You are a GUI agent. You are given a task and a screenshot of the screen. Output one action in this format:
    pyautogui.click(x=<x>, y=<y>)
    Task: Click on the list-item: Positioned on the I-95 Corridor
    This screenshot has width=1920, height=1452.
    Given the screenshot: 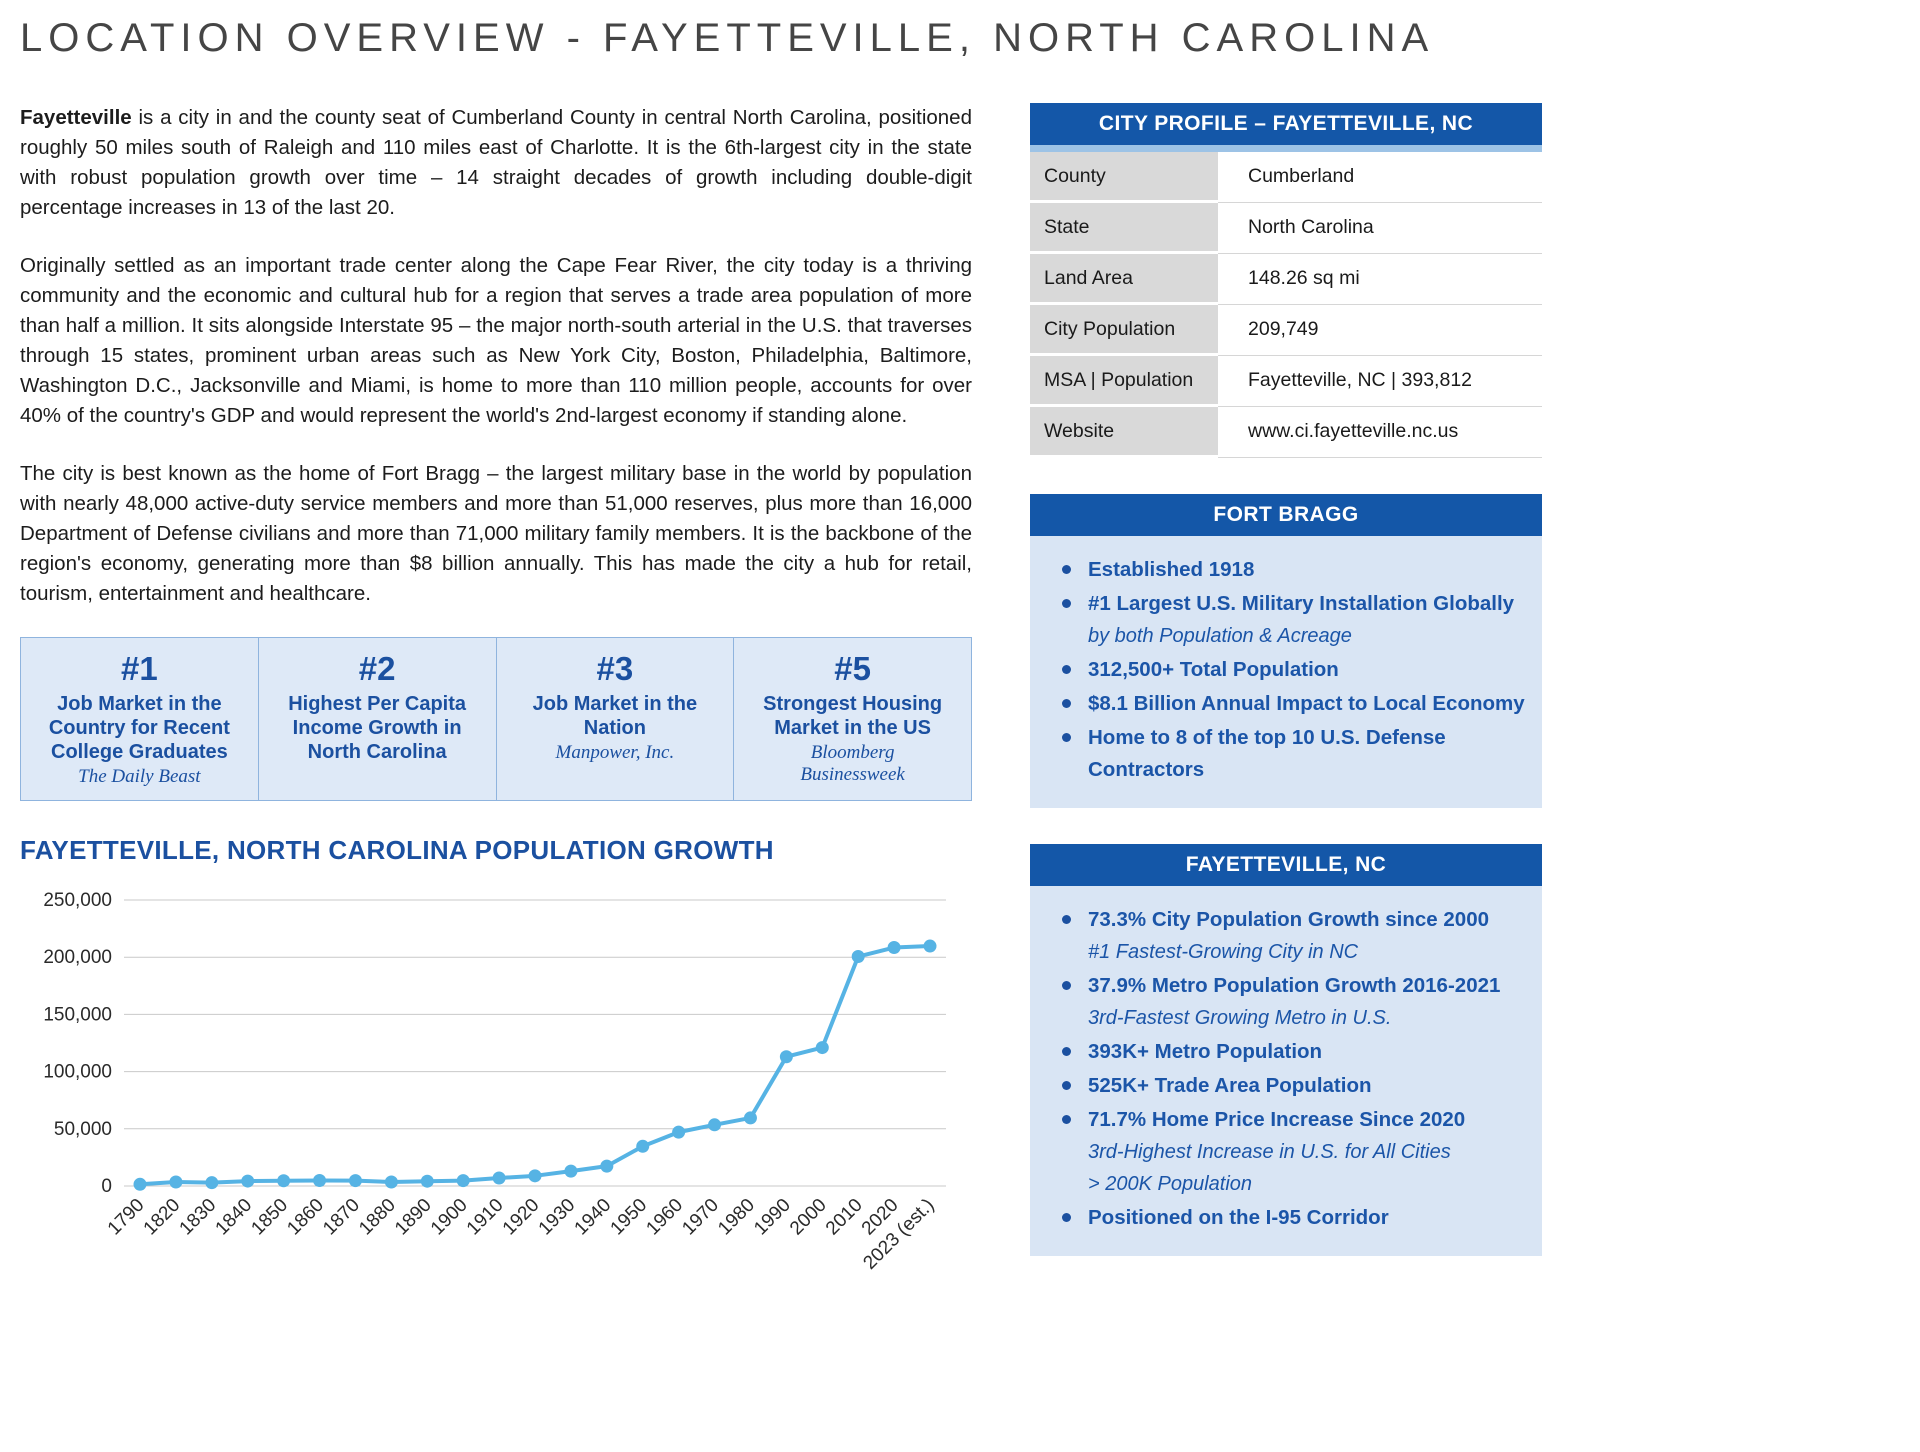 What is the action you would take?
    pyautogui.click(x=1286, y=1218)
    